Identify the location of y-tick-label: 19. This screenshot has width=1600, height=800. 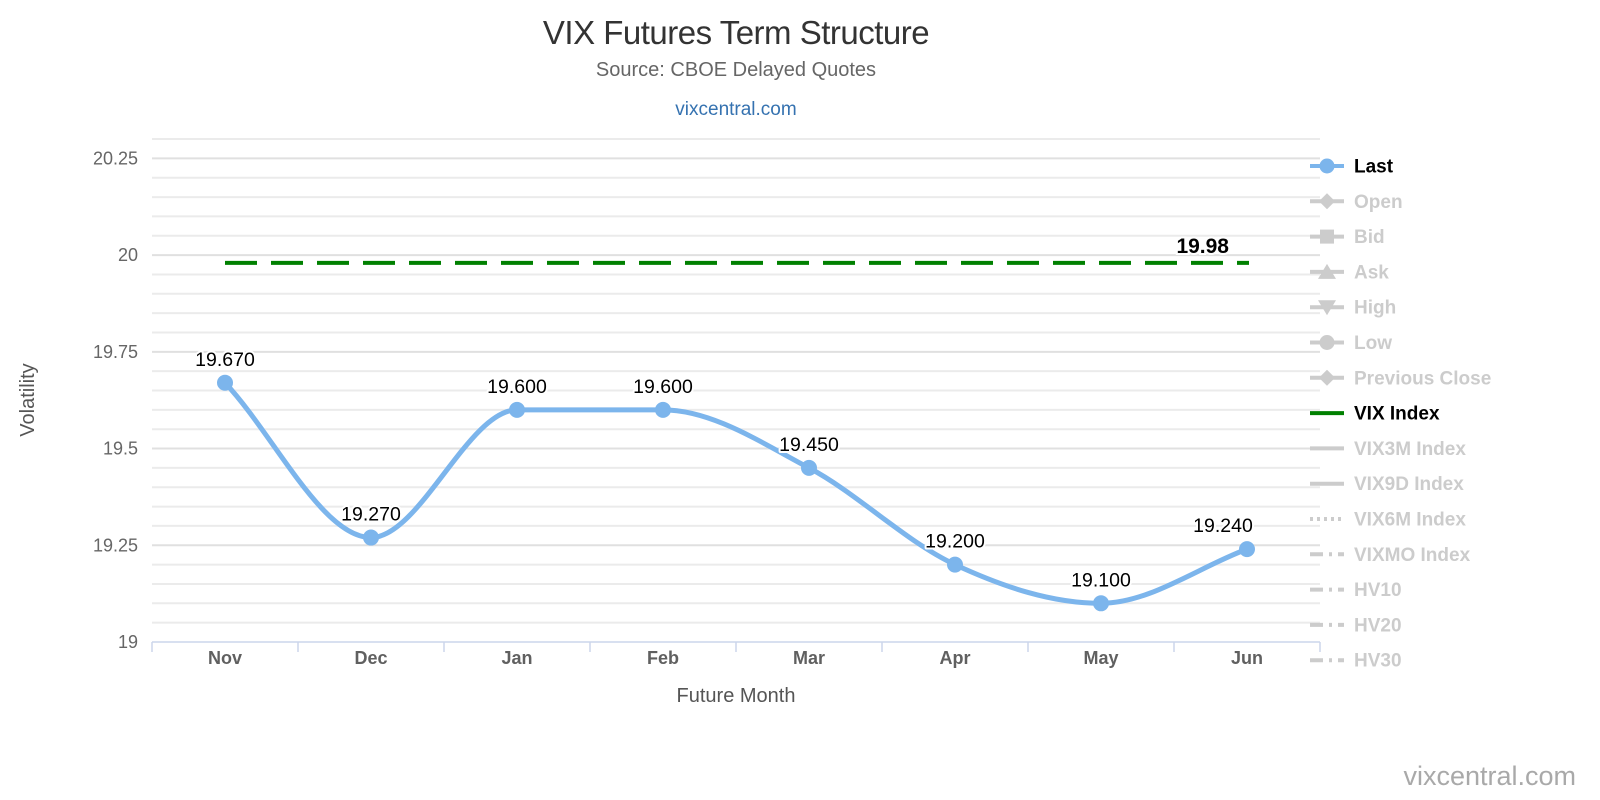
(128, 642).